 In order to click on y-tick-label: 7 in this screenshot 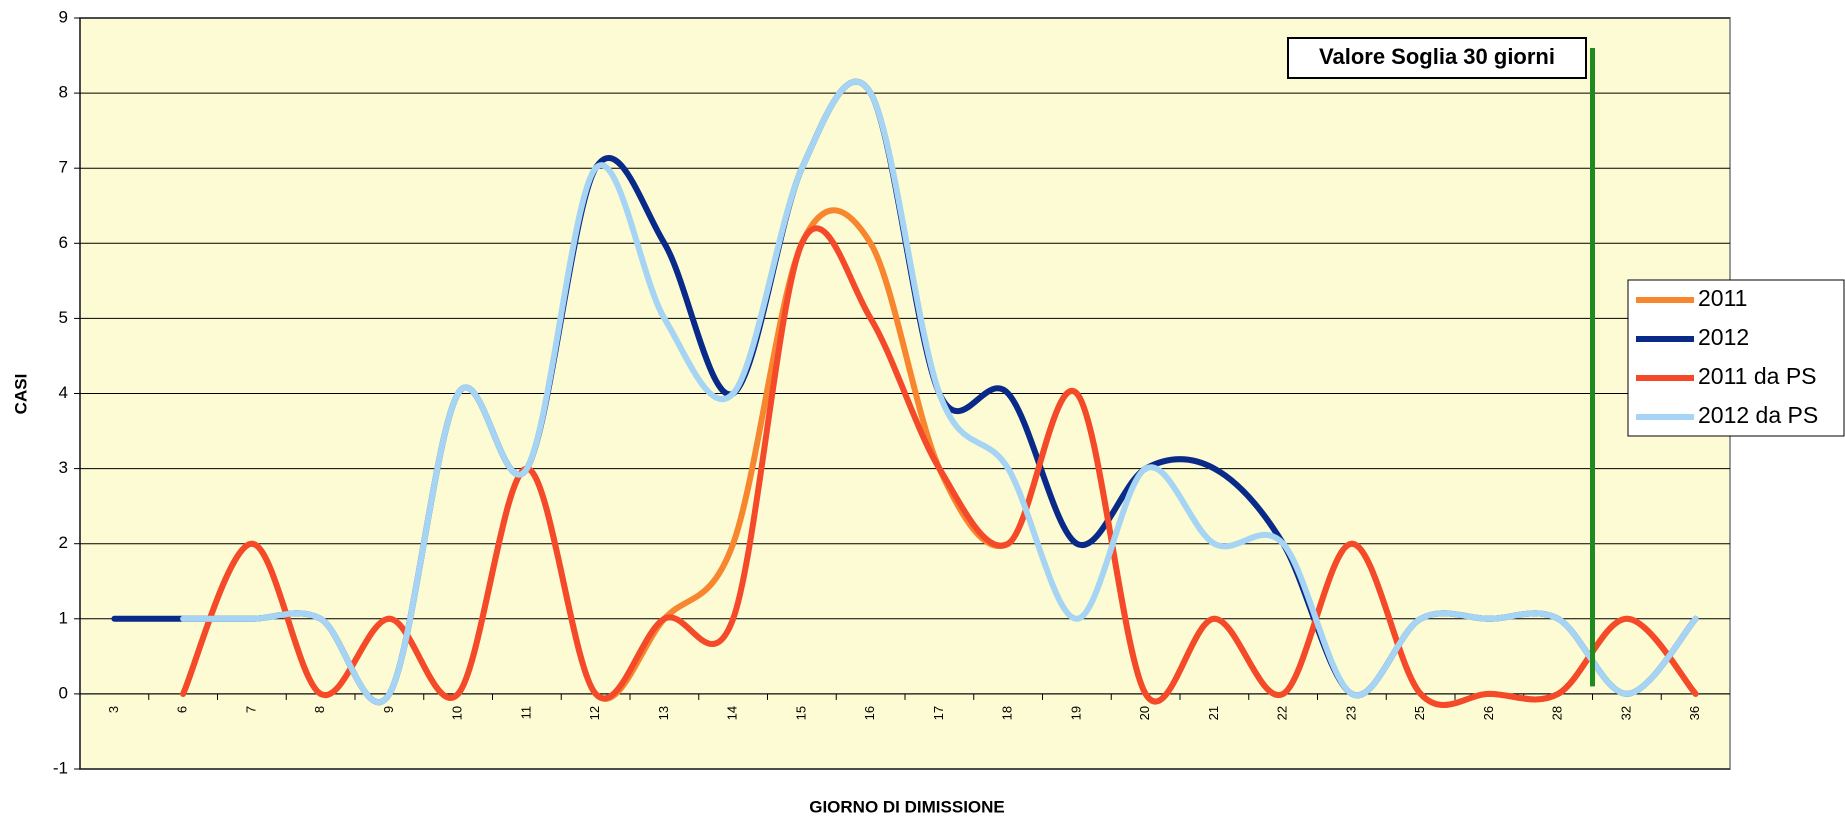, I will do `click(63, 167)`.